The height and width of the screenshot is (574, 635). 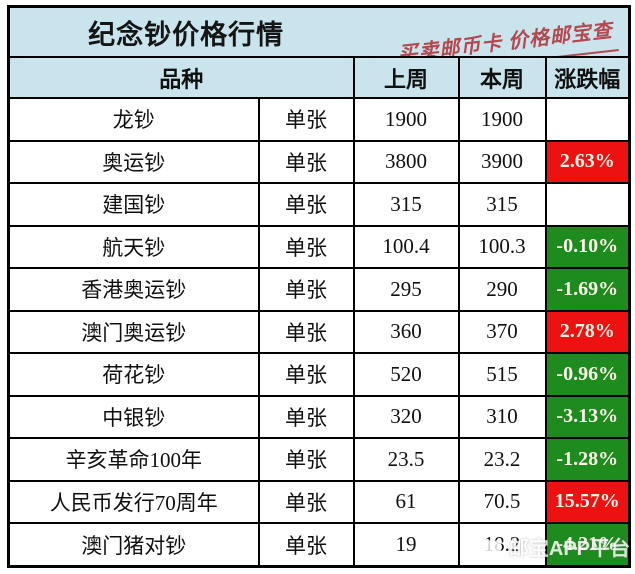 What do you see at coordinates (133, 332) in the screenshot?
I see `cell-name: 澳门奥运钞` at bounding box center [133, 332].